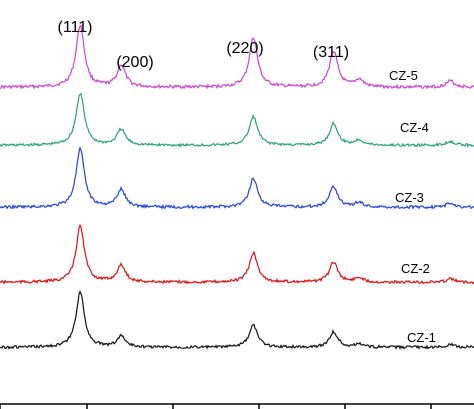 This screenshot has width=474, height=409. What do you see at coordinates (403, 75) in the screenshot?
I see `series-label-cz-5: CZ-5` at bounding box center [403, 75].